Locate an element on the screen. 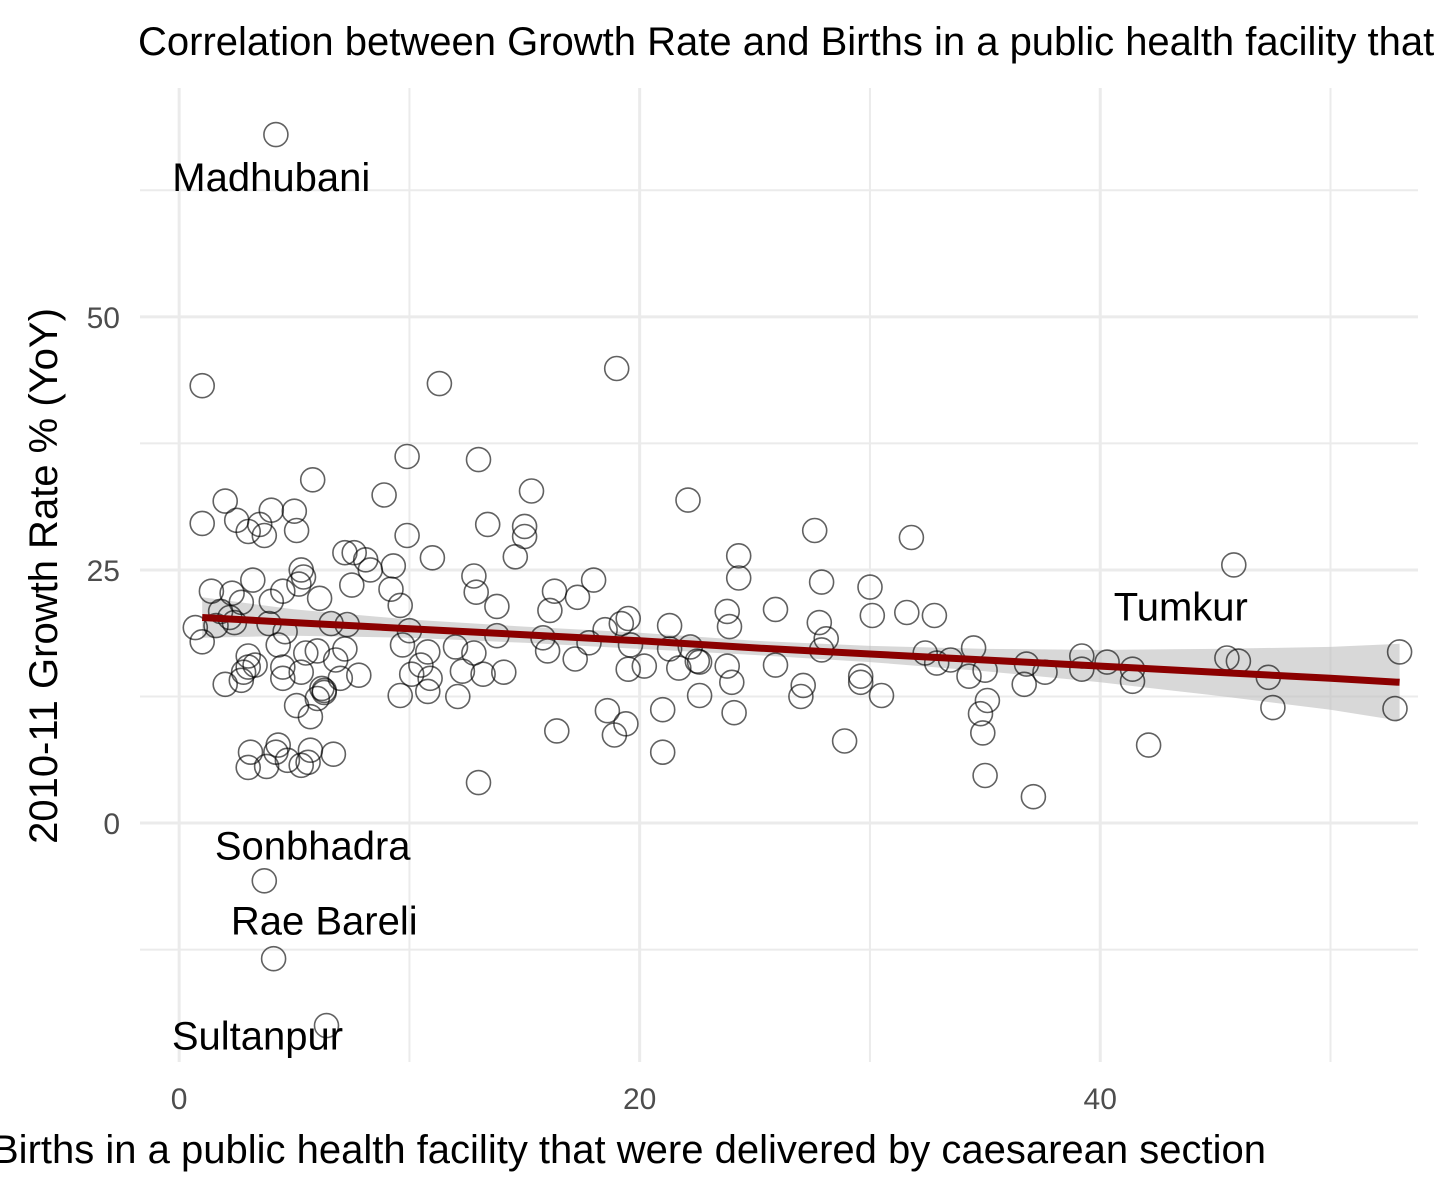 The width and height of the screenshot is (1440, 1195). trend-line is located at coordinates (801, 650).